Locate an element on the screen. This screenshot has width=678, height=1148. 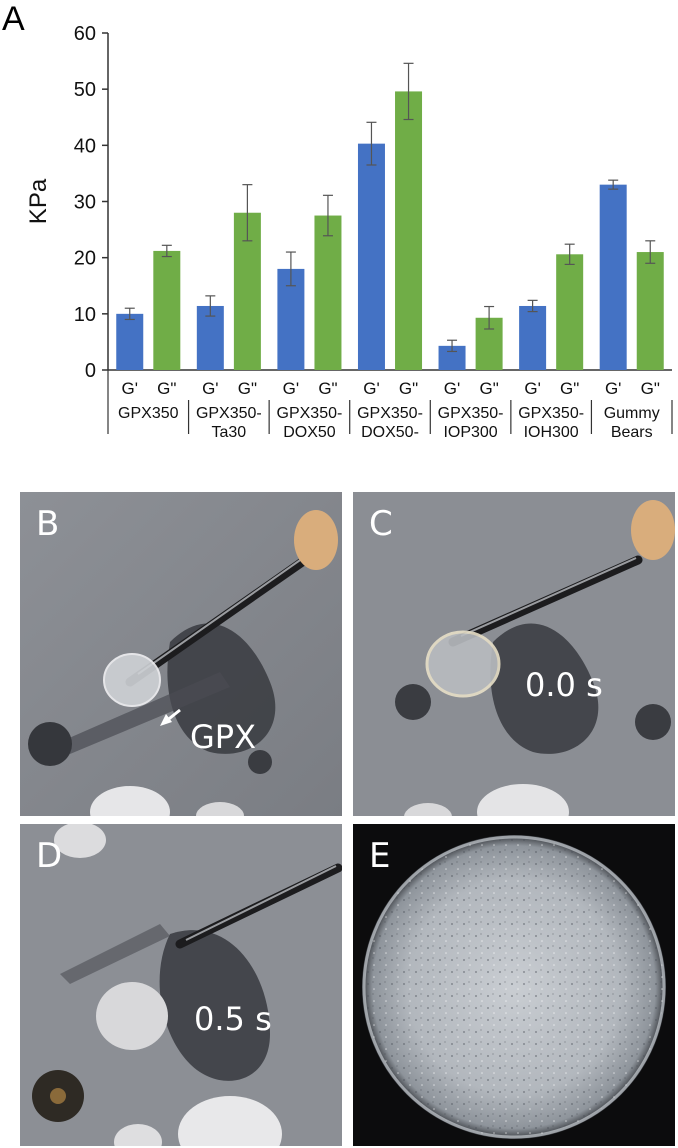
panel-d-image is located at coordinates (181, 985).